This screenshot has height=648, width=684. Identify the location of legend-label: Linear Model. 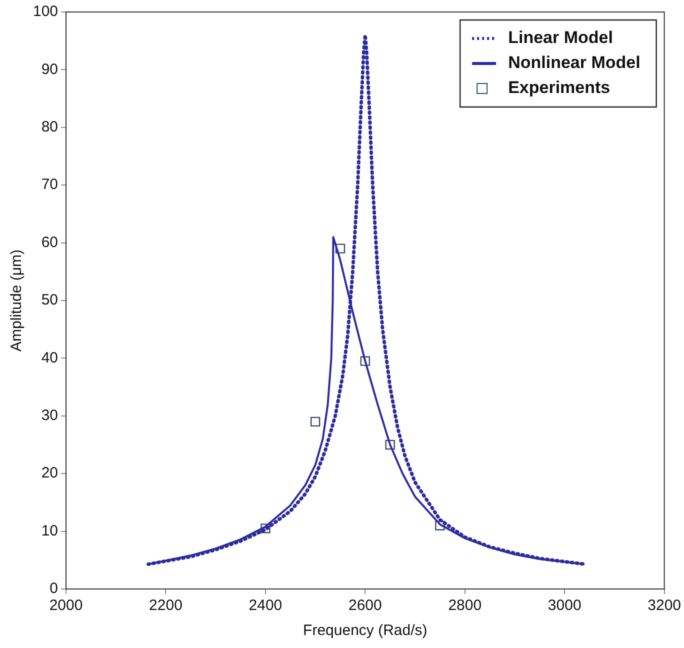
(560, 38).